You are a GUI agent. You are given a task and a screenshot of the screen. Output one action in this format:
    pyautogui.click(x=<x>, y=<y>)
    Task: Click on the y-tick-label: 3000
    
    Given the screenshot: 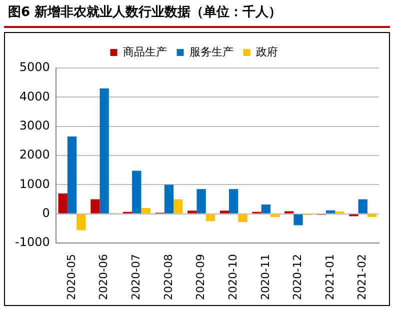 What is the action you would take?
    pyautogui.click(x=34, y=125)
    